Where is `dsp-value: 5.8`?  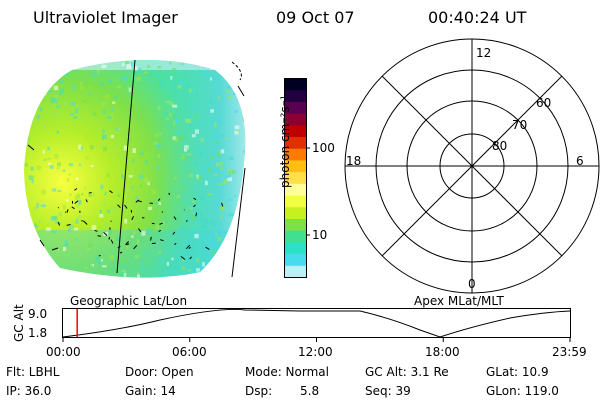 dsp-value: 5.8 is located at coordinates (310, 391).